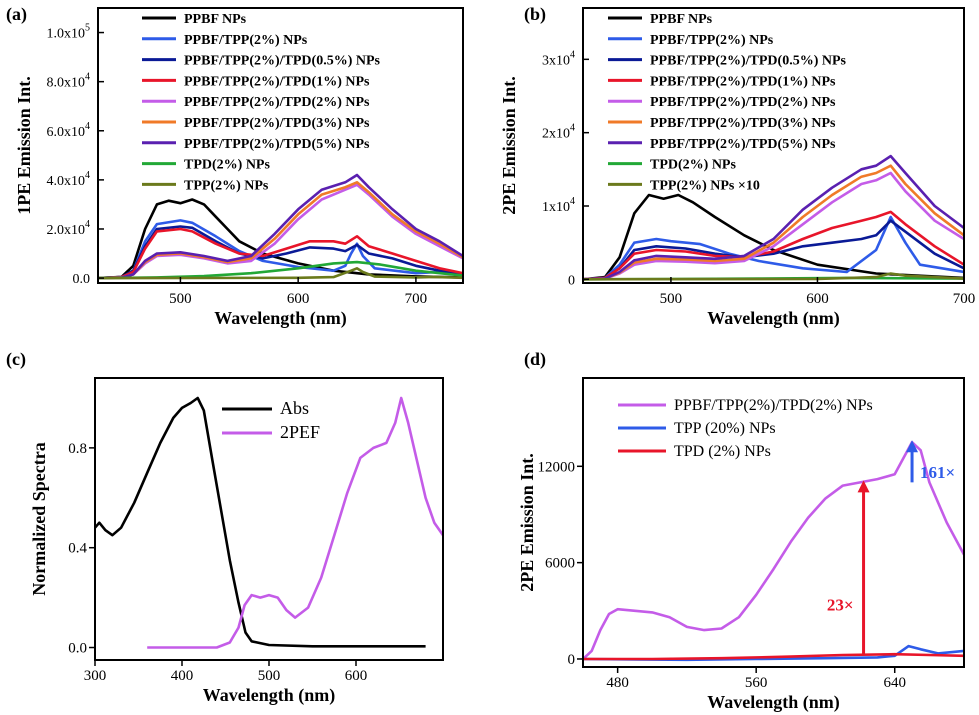  I want to click on panel-label: (b), so click(535, 14).